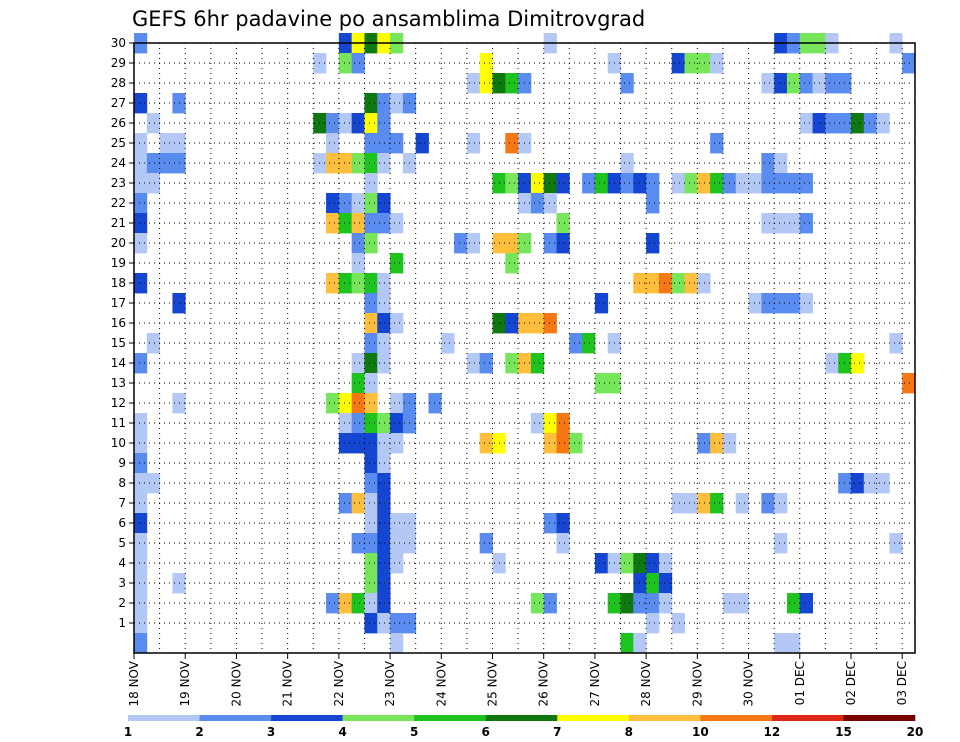  What do you see at coordinates (629, 732) in the screenshot?
I see `colorbar-label: 8` at bounding box center [629, 732].